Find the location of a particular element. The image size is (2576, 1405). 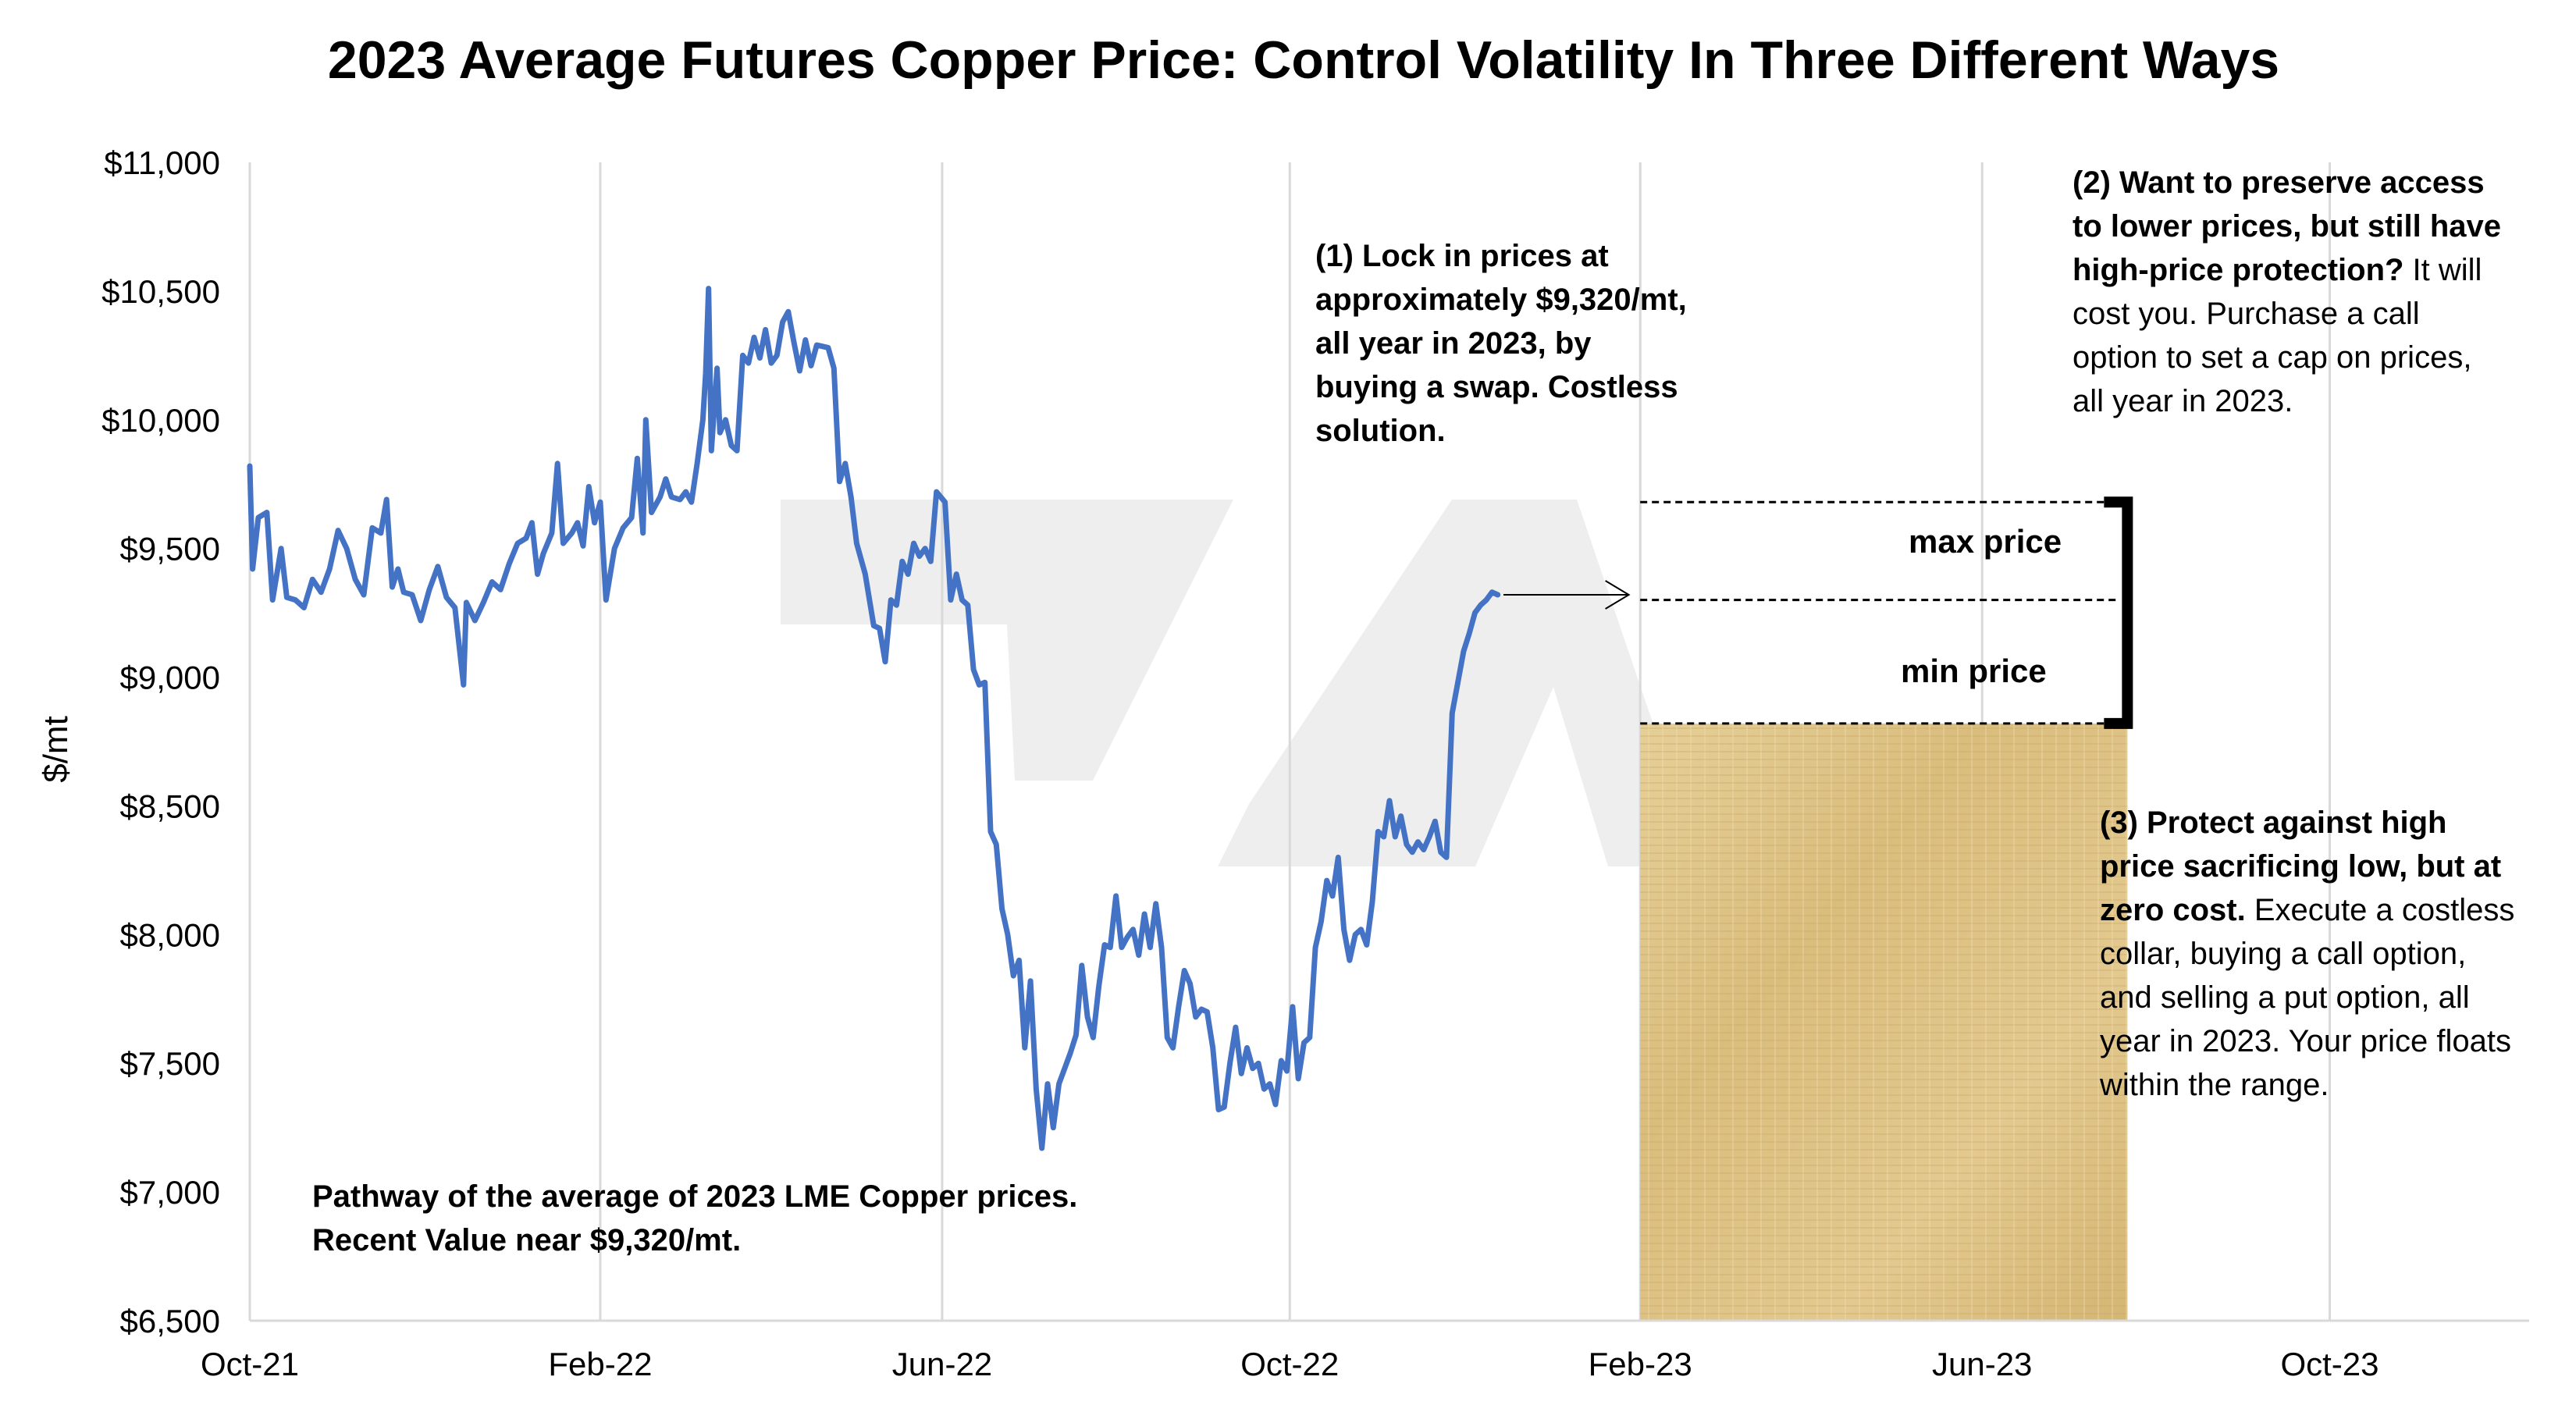

x-tick-label: Feb-23 is located at coordinates (1640, 1364).